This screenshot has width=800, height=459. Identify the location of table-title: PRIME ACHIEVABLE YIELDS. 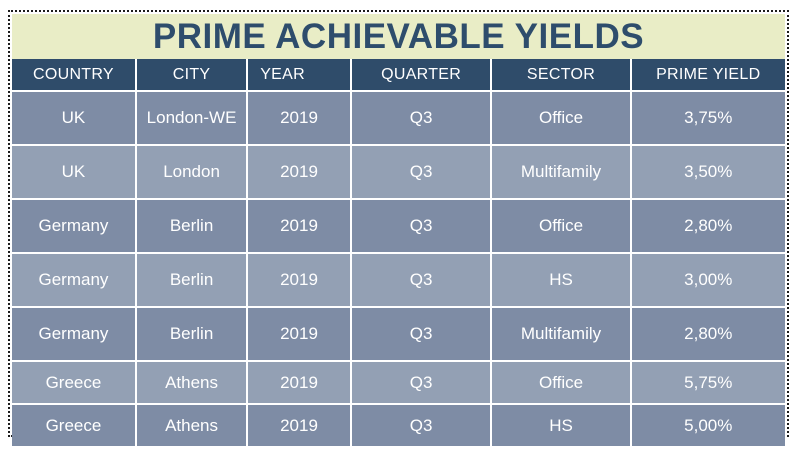
(398, 36).